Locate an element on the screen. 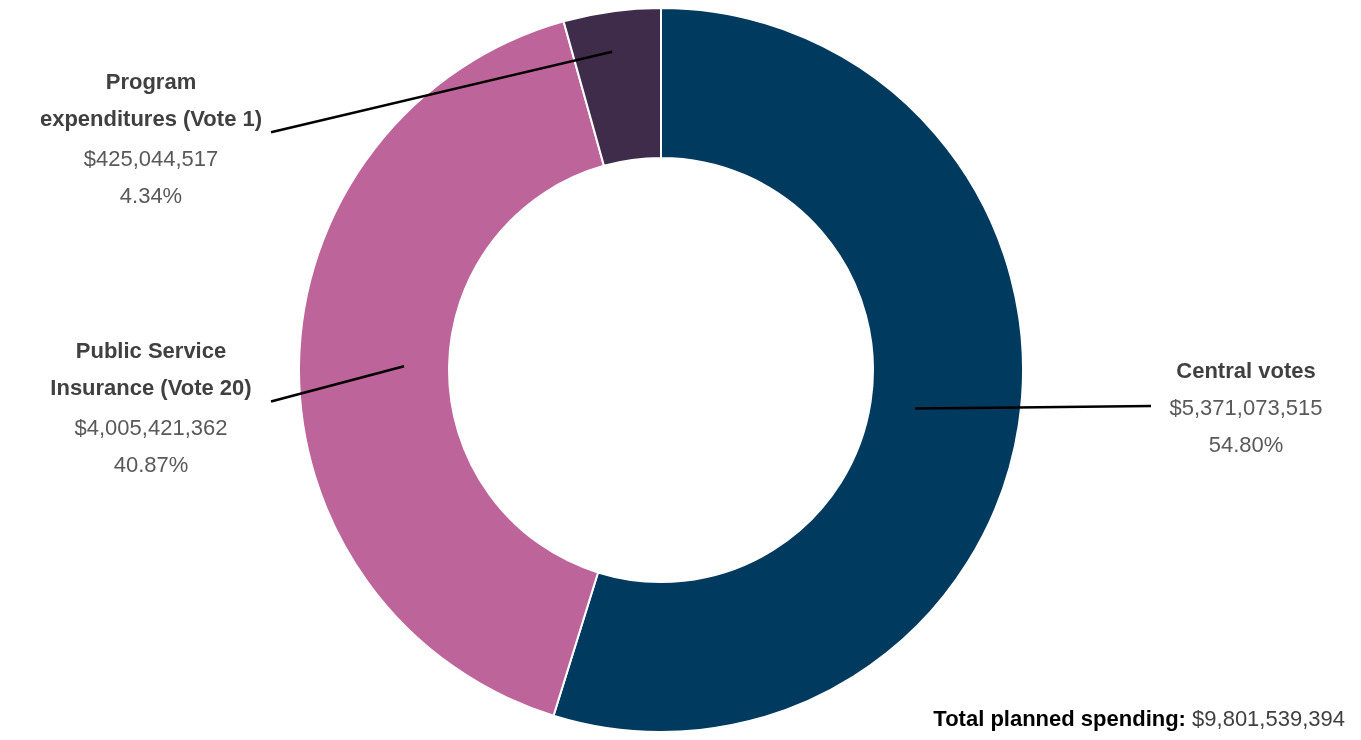 The width and height of the screenshot is (1361, 740). data-label: $5,371,073,515 54.80% is located at coordinates (1246, 425).